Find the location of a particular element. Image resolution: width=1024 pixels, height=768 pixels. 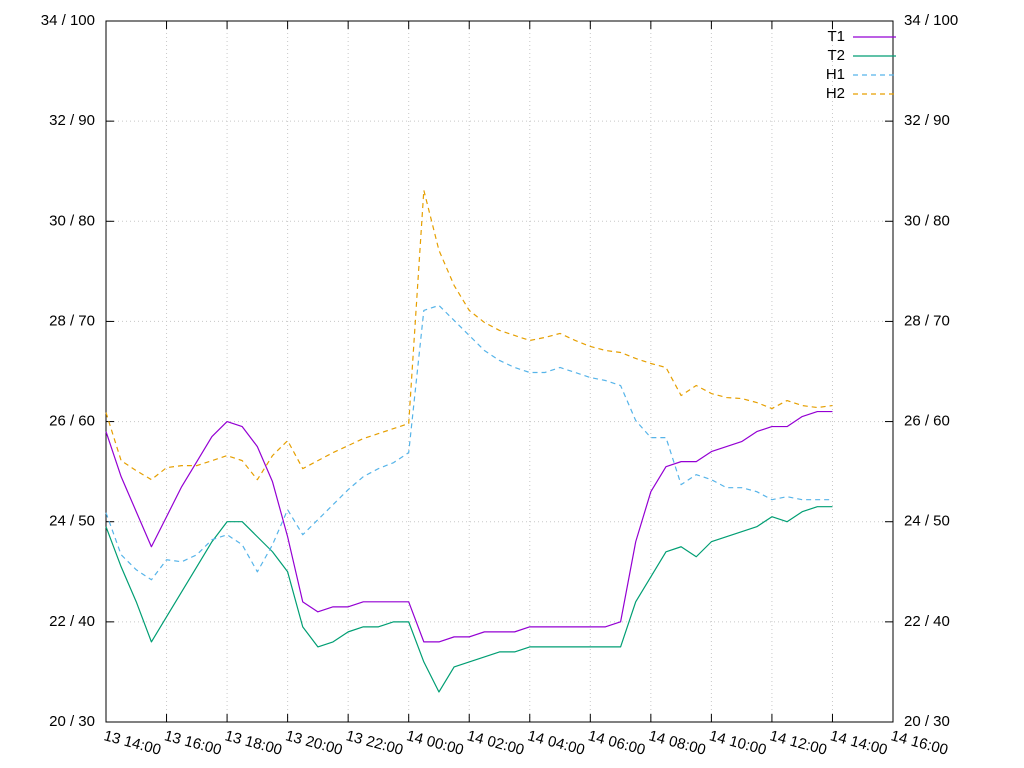

y-tick-label: 26 / 60 is located at coordinates (72, 421).